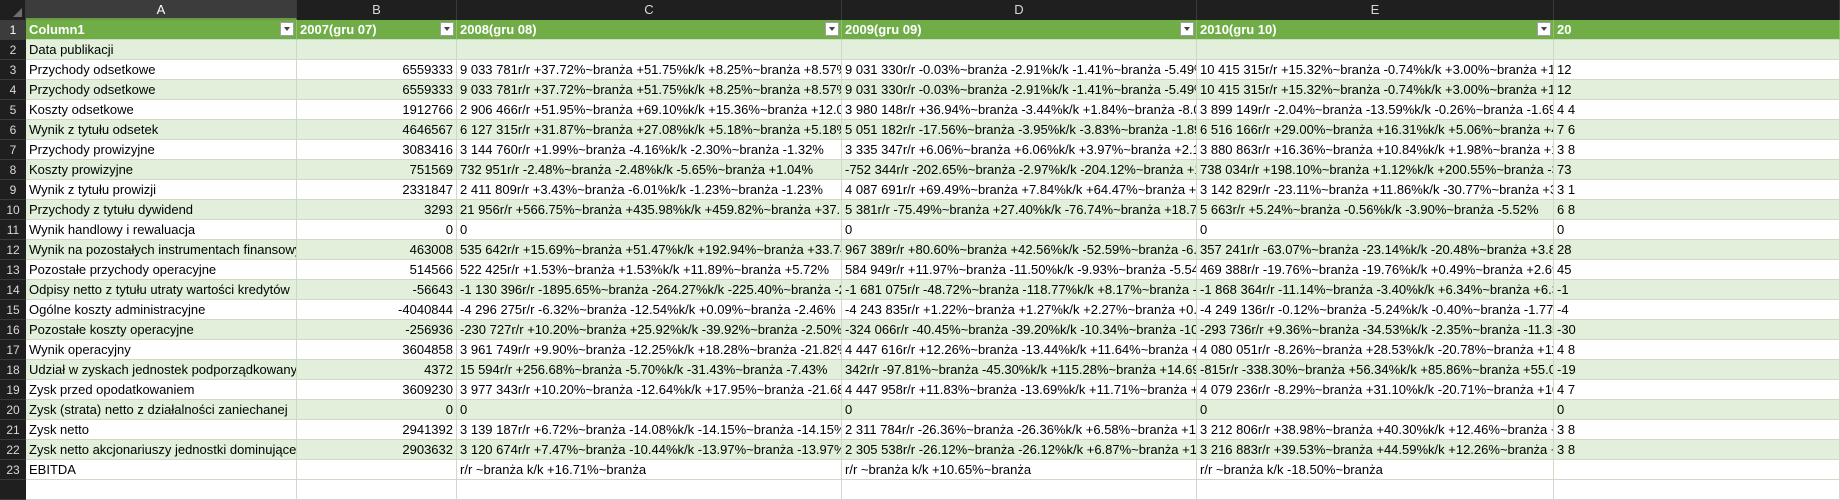 The height and width of the screenshot is (500, 1840). What do you see at coordinates (377, 430) in the screenshot?
I see `table-cell: 2941392` at bounding box center [377, 430].